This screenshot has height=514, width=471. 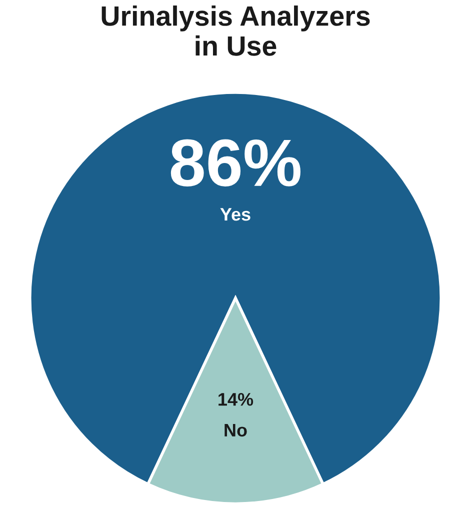 What do you see at coordinates (236, 31) in the screenshot?
I see `chart-title: Urinalysis Analyzers in Use` at bounding box center [236, 31].